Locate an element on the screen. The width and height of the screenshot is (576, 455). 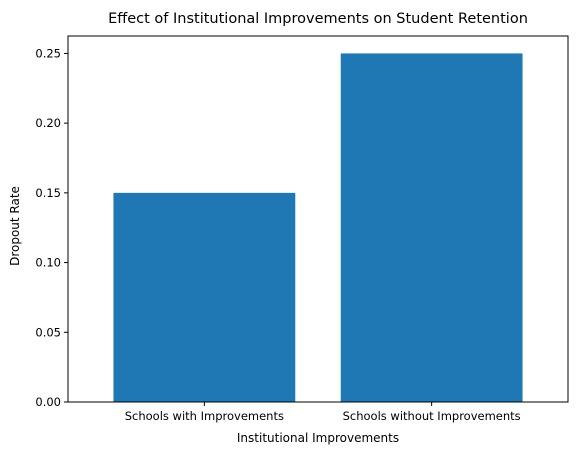
y-axis-label: Dropout Rate is located at coordinates (15, 226).